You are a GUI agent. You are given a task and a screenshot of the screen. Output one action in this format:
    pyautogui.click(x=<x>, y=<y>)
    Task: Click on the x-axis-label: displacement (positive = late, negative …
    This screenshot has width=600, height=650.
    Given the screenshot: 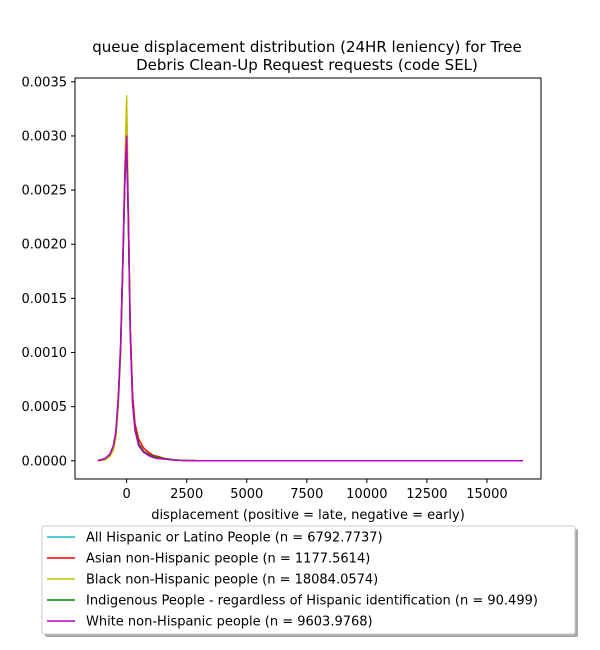 What is the action you would take?
    pyautogui.click(x=308, y=515)
    